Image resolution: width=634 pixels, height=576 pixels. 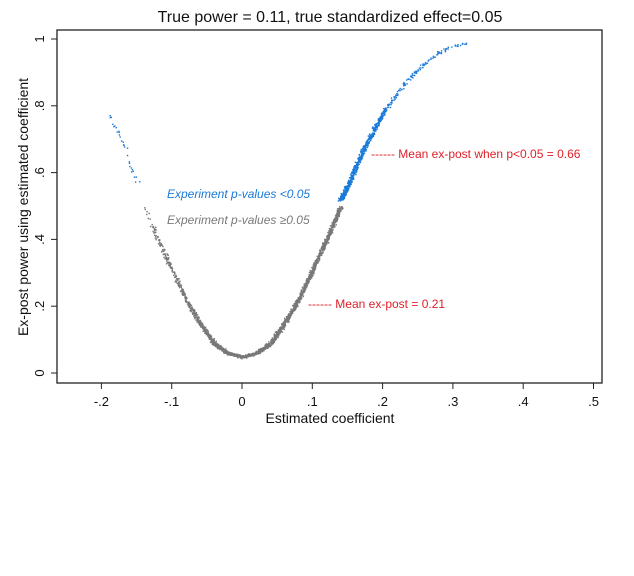 What do you see at coordinates (238, 220) in the screenshot?
I see `legend-nonsignificant: Experiment p-values ≥0.05` at bounding box center [238, 220].